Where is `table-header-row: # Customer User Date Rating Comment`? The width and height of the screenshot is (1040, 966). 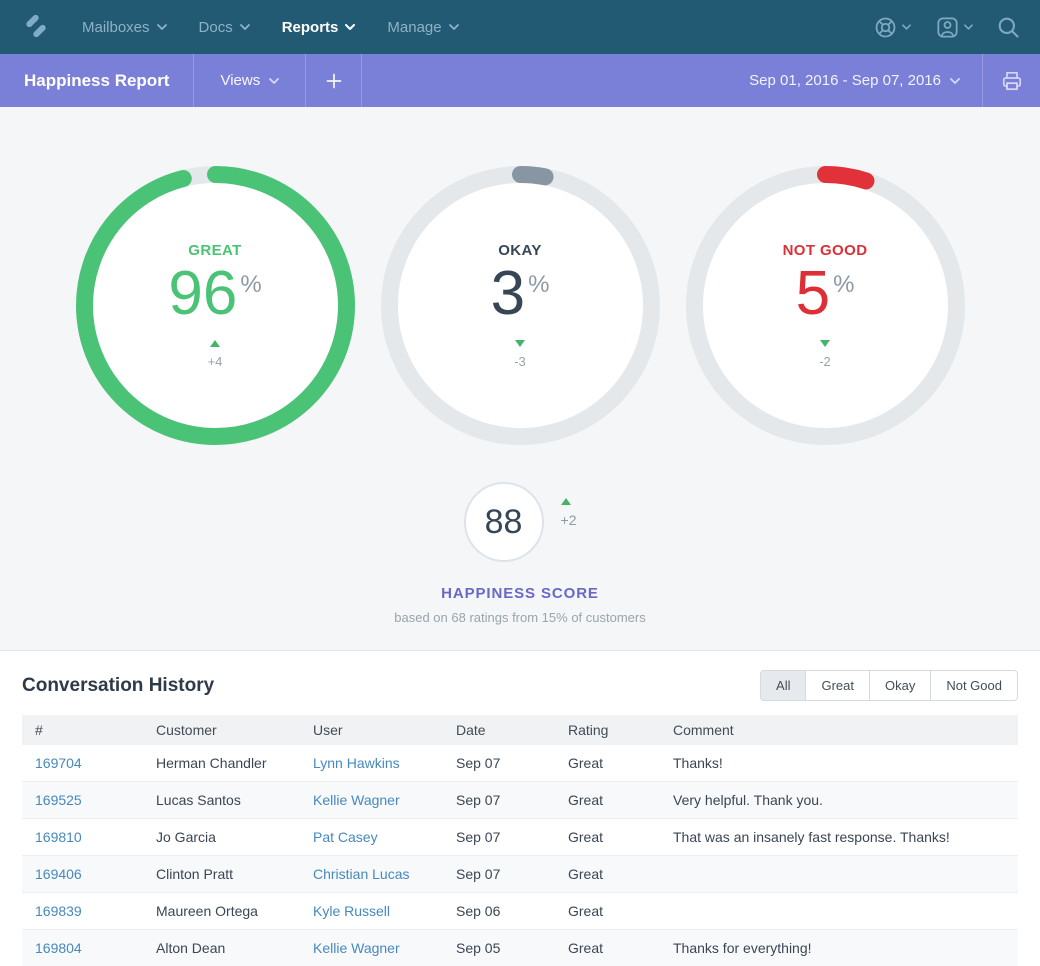 table-header-row: # Customer User Date Rating Comment is located at coordinates (520, 730).